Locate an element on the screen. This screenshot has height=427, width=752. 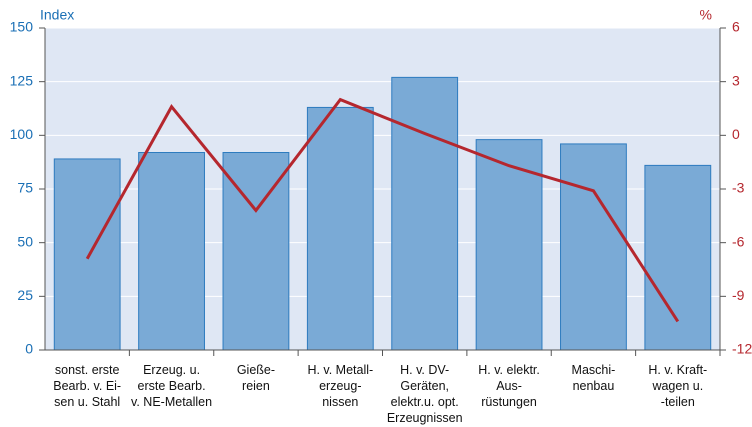
y2-tick-label: -9 is located at coordinates (738, 295).